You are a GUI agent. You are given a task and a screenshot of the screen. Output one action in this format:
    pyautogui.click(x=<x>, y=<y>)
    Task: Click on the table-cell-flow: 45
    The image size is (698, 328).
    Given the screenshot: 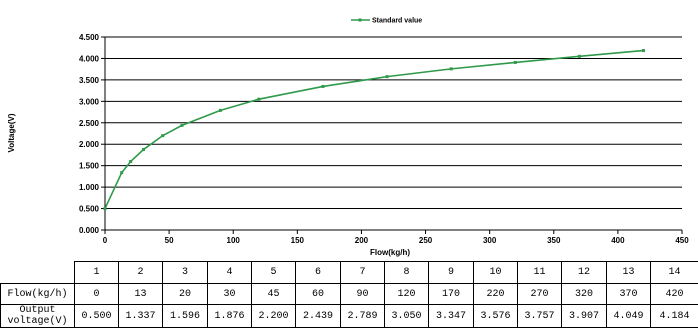 What is the action you would take?
    pyautogui.click(x=274, y=294)
    